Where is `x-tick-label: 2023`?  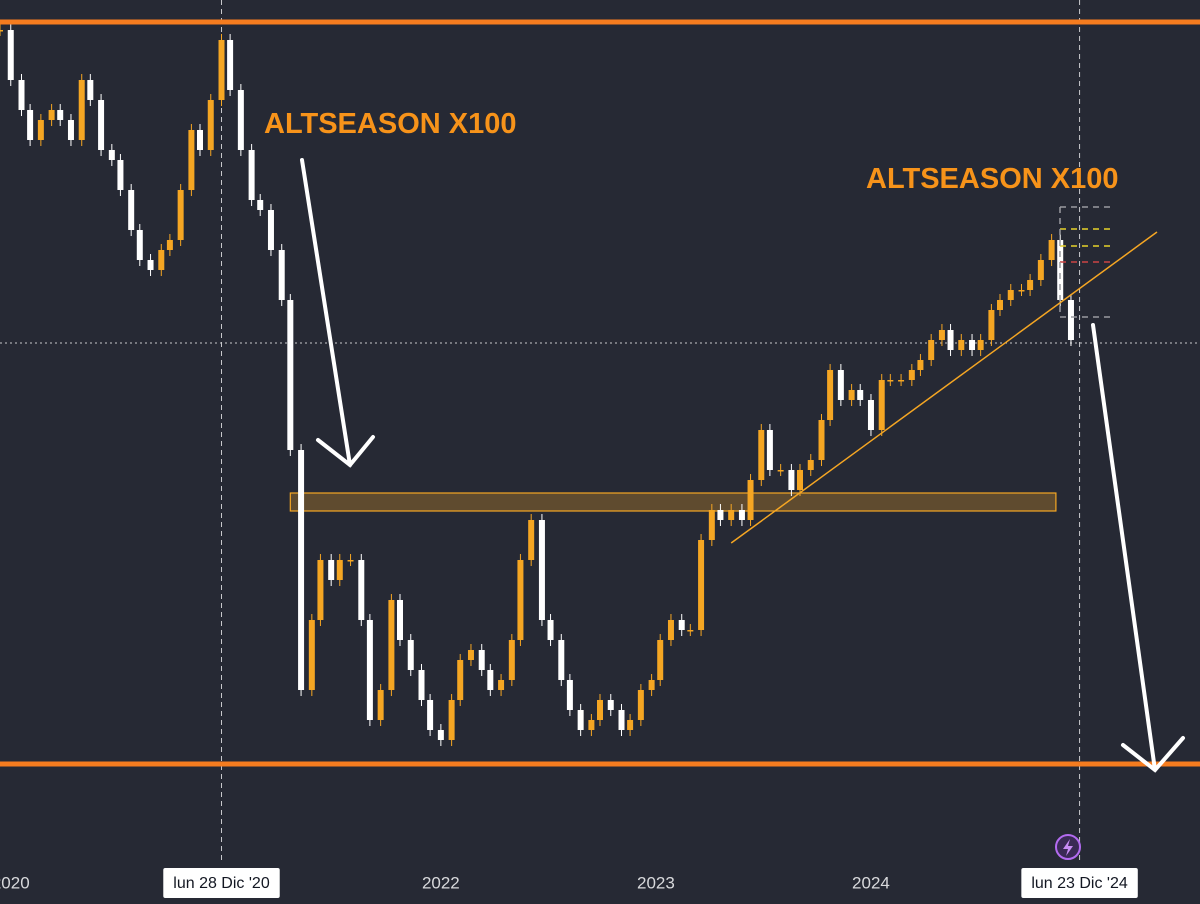 x-tick-label: 2023 is located at coordinates (656, 882).